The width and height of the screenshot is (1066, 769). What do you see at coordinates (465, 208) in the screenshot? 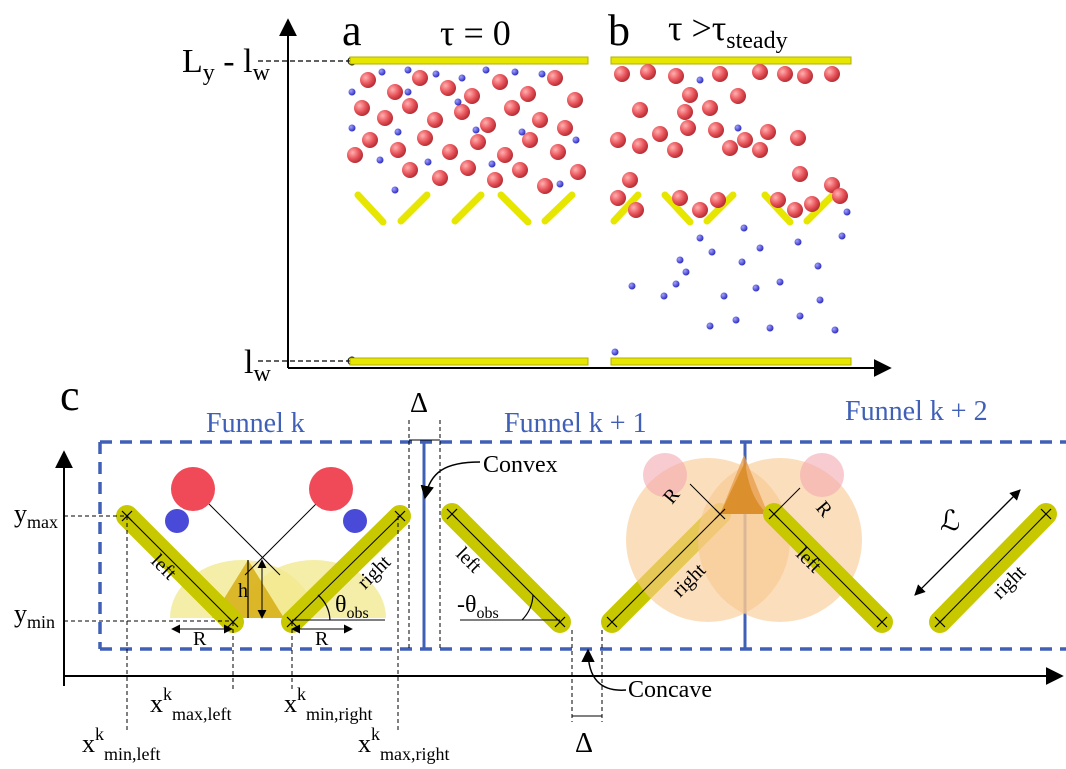
I see `panel-a-obstacles` at bounding box center [465, 208].